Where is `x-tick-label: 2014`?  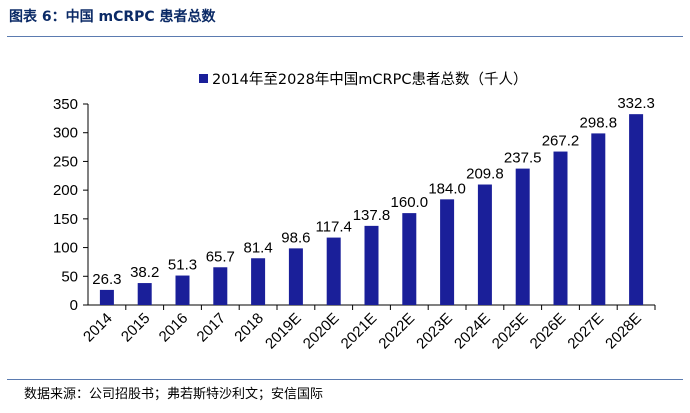 x-tick-label: 2014 is located at coordinates (98, 328).